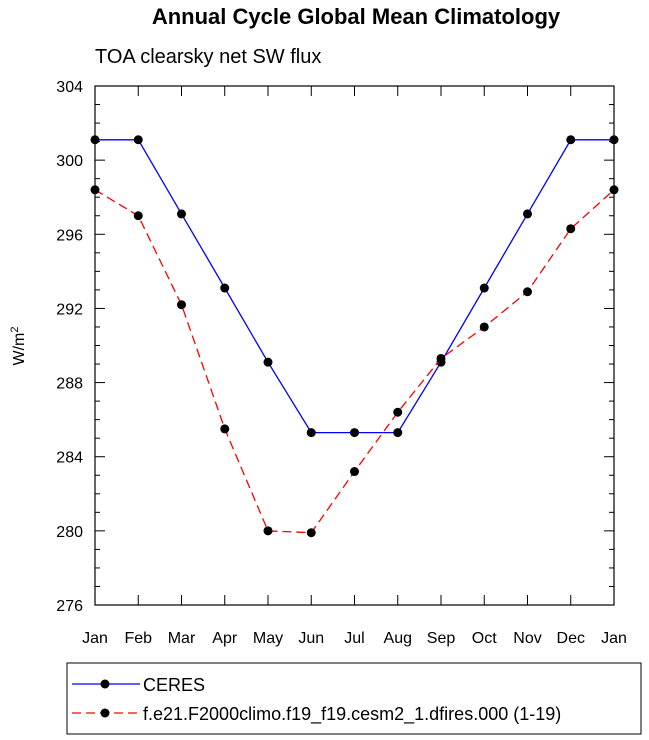  What do you see at coordinates (354, 638) in the screenshot?
I see `x-tick-label: Jul` at bounding box center [354, 638].